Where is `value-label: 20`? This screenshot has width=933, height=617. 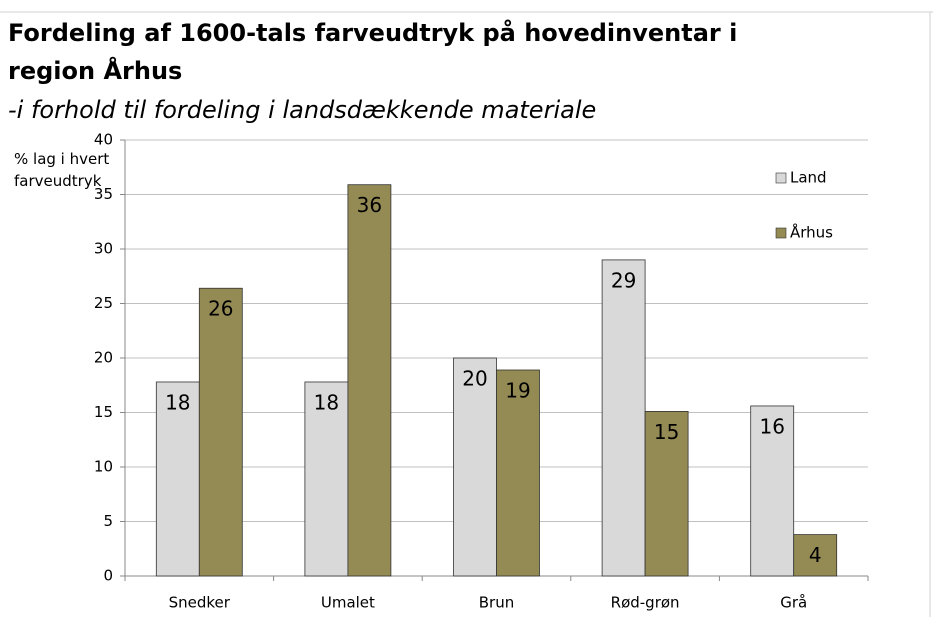 value-label: 20 is located at coordinates (474, 379).